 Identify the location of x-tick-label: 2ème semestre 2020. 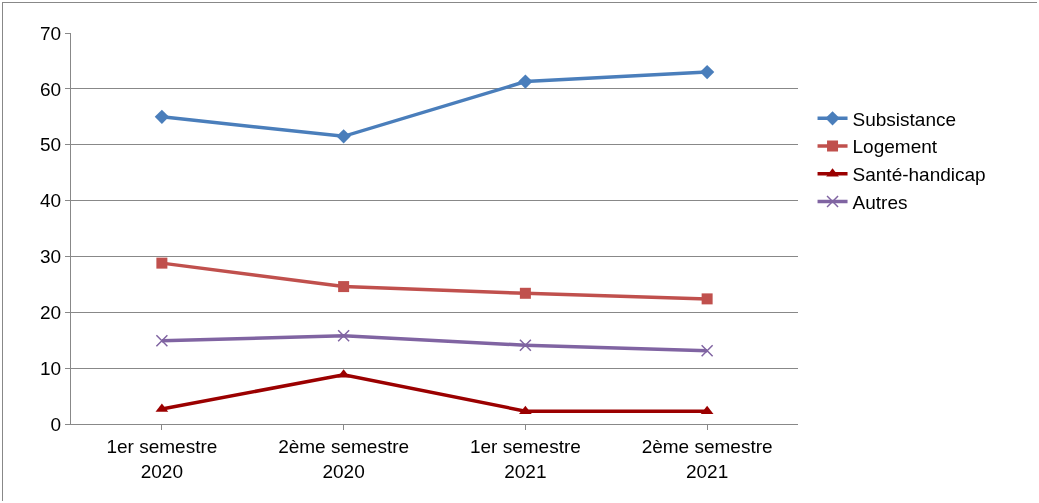
(344, 458).